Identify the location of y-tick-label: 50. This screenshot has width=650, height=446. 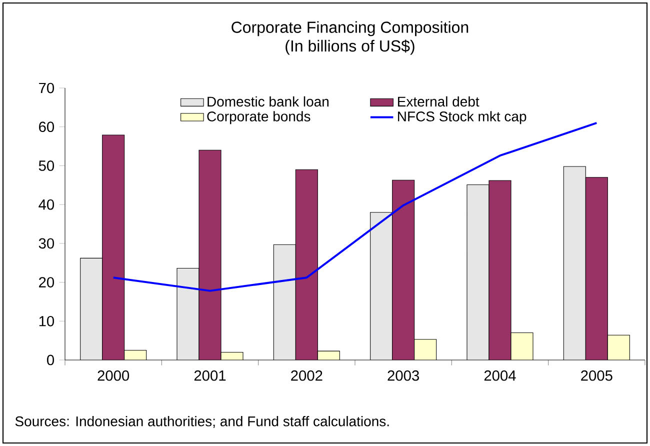
(46, 165).